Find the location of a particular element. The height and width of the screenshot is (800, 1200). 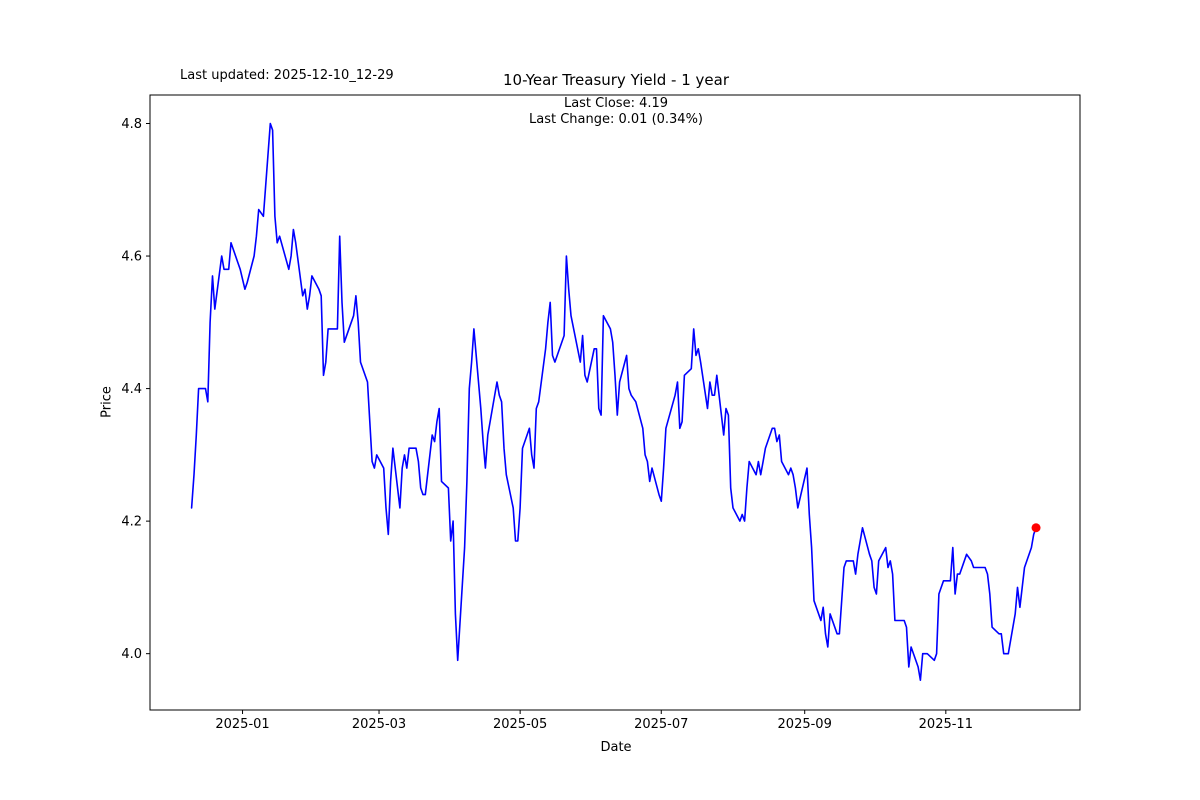

last-close-marker is located at coordinates (1036, 528).